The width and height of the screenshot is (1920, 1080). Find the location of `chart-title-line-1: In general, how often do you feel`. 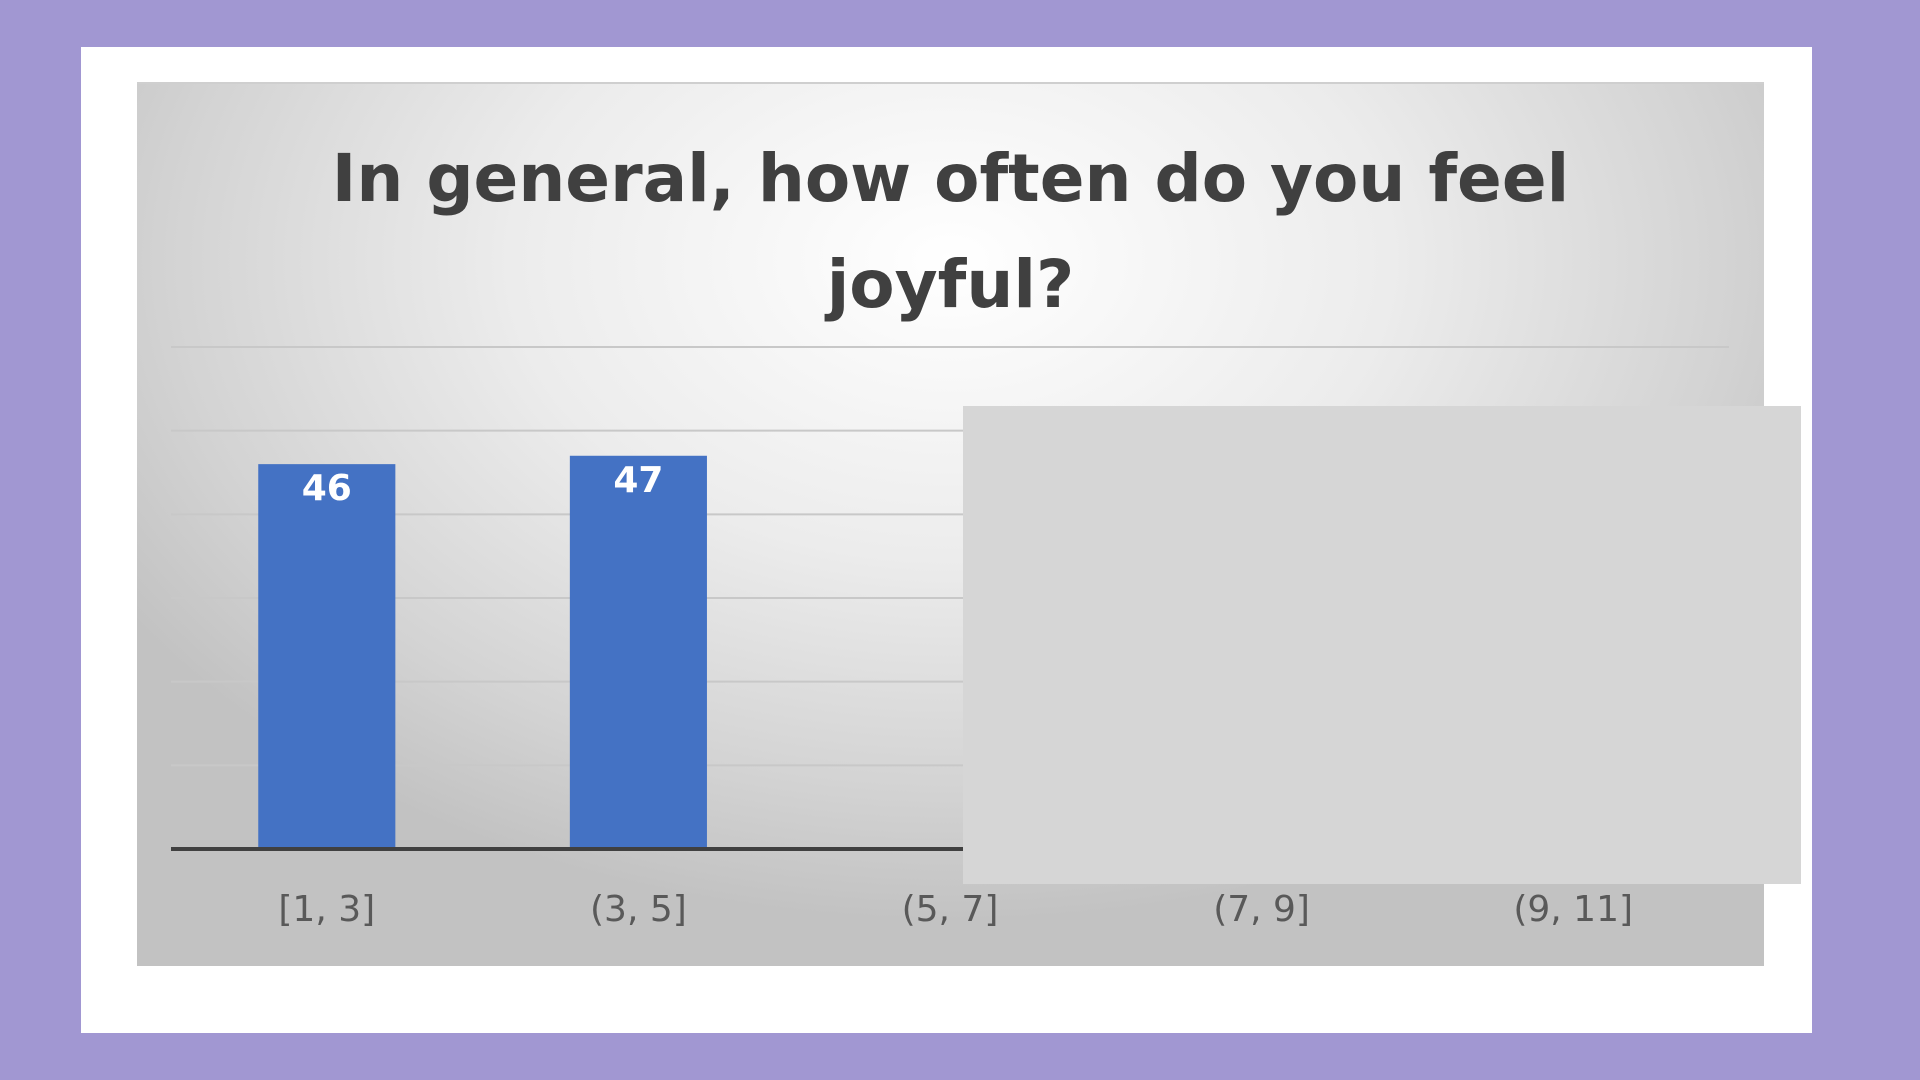

chart-title-line-1: In general, how often do you feel is located at coordinates (950, 178).